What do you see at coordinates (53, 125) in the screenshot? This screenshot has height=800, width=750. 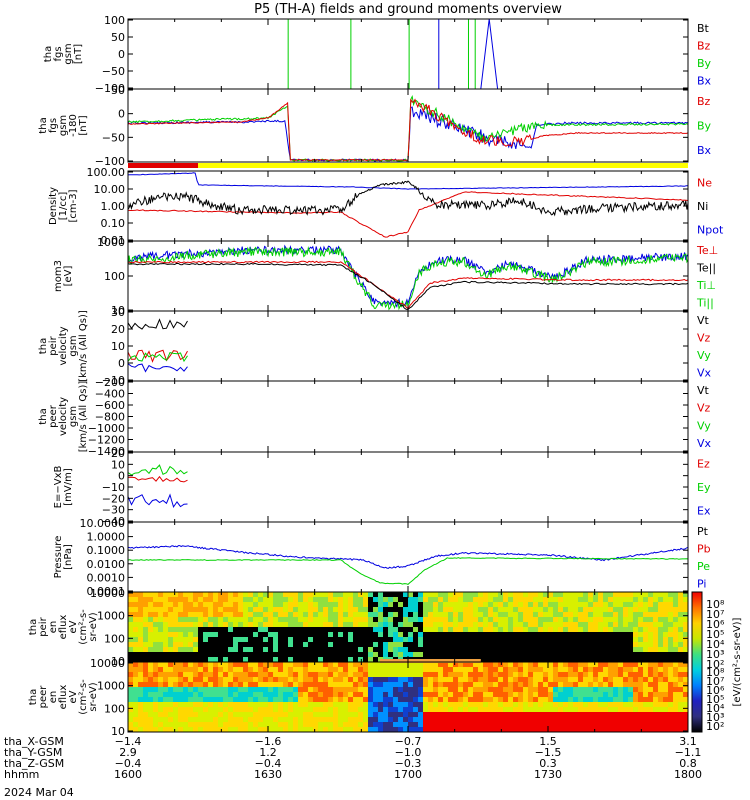 I see `y-axis-label: fgs` at bounding box center [53, 125].